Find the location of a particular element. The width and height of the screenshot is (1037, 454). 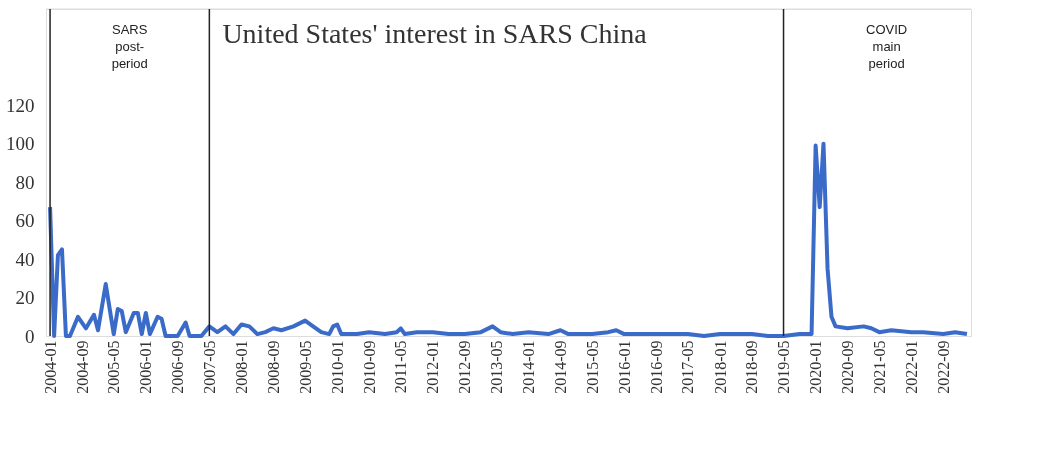

y-tick-label: 60 is located at coordinates (25, 221).